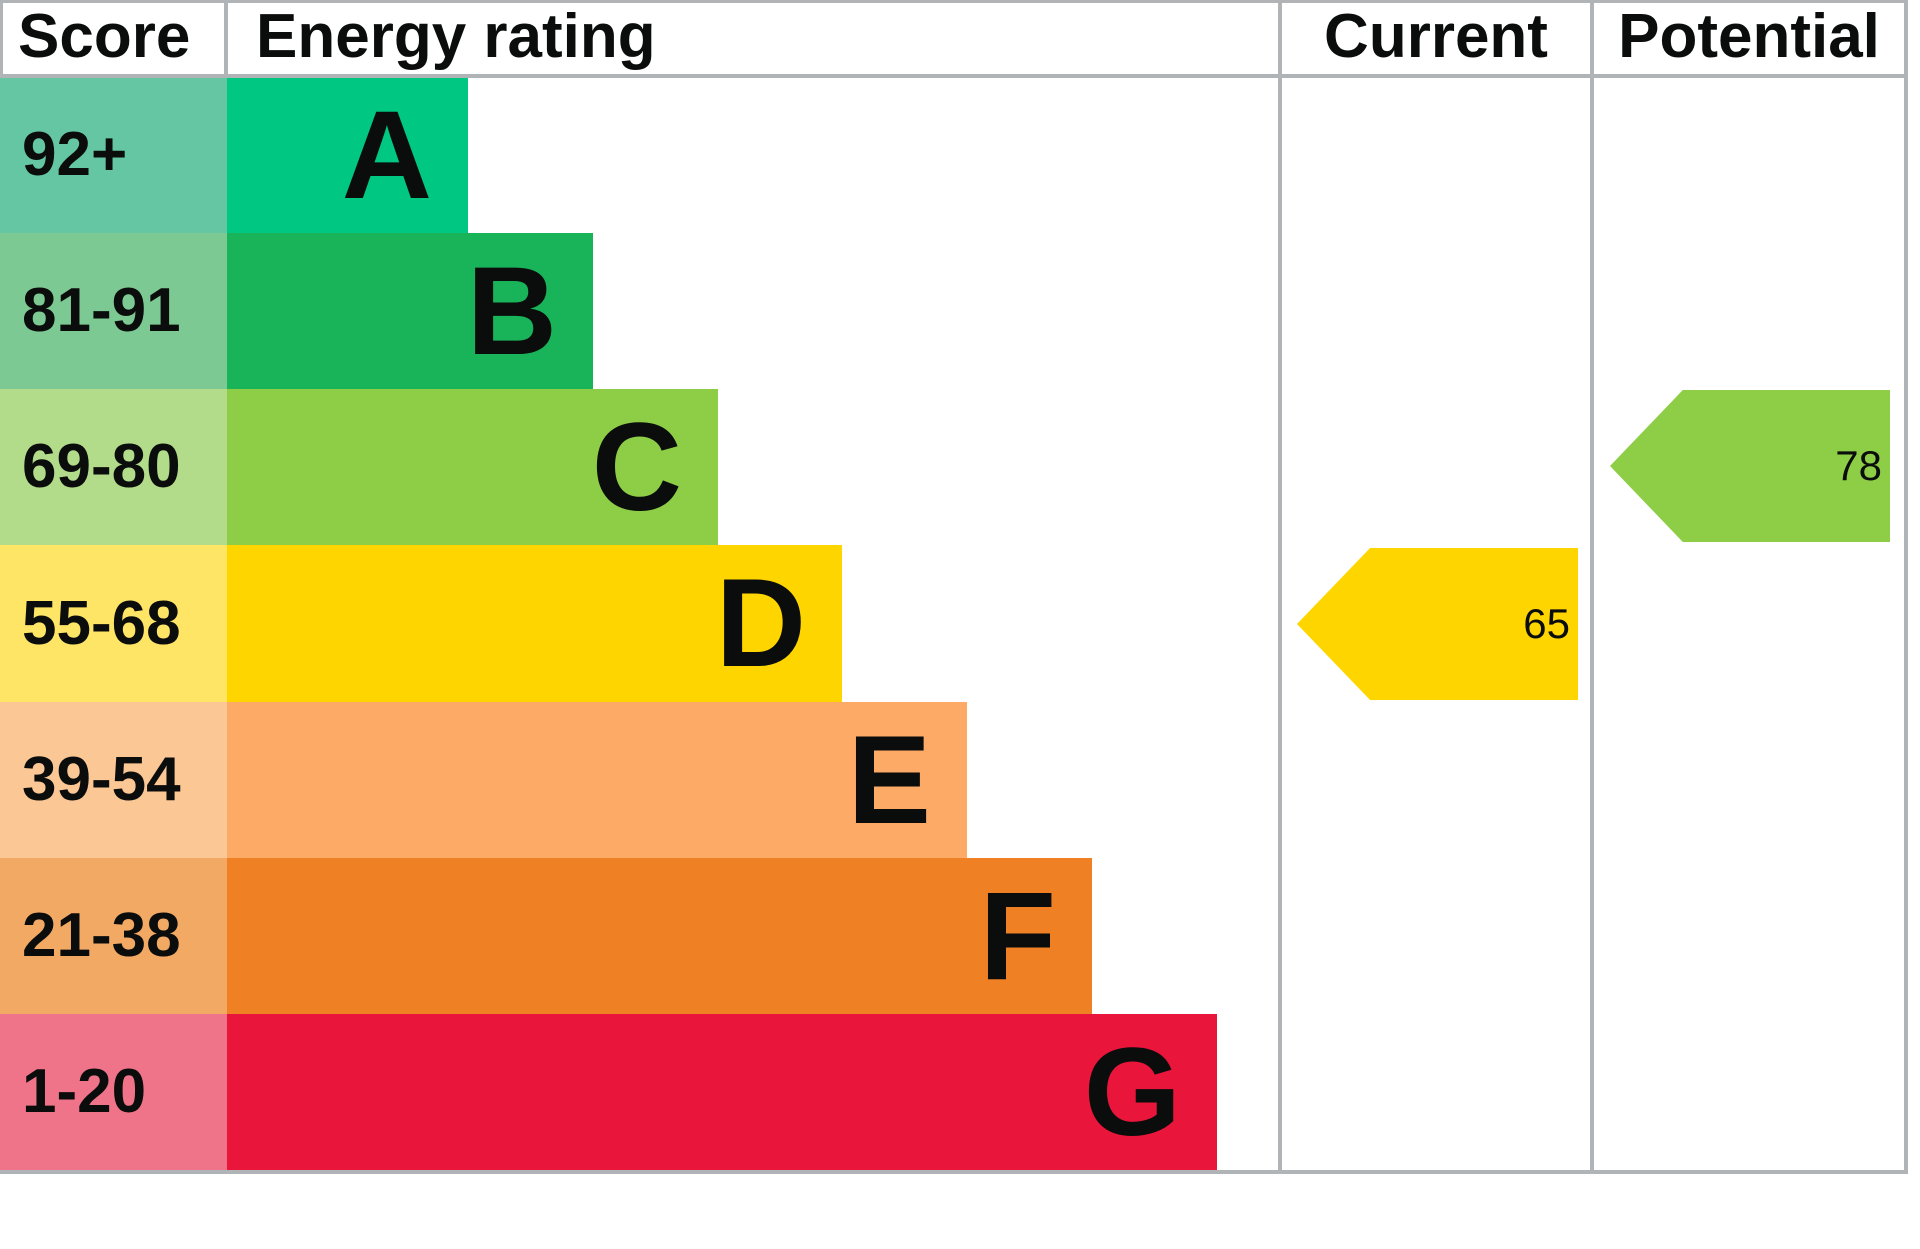 The image size is (1920, 1249). Describe the element at coordinates (1750, 466) in the screenshot. I see `potential-rating-arrow: 78` at that location.